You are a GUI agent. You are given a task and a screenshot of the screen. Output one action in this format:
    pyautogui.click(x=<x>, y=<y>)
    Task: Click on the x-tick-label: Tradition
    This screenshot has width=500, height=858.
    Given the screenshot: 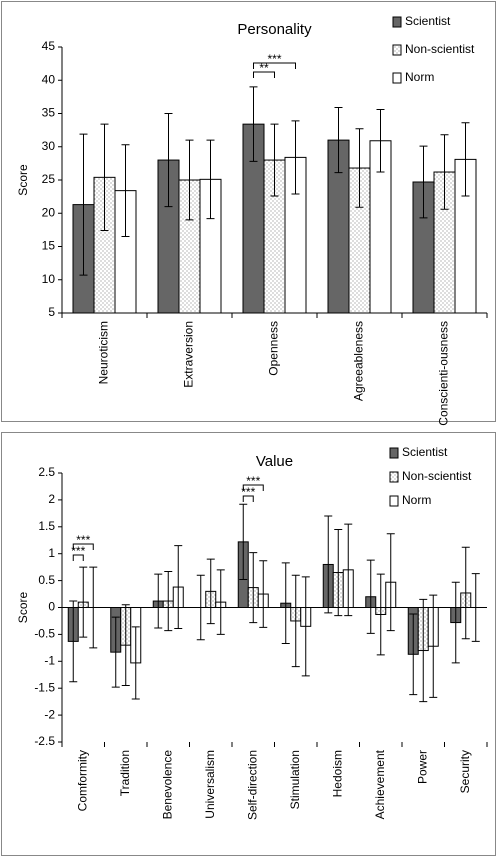 What is the action you would take?
    pyautogui.click(x=125, y=773)
    